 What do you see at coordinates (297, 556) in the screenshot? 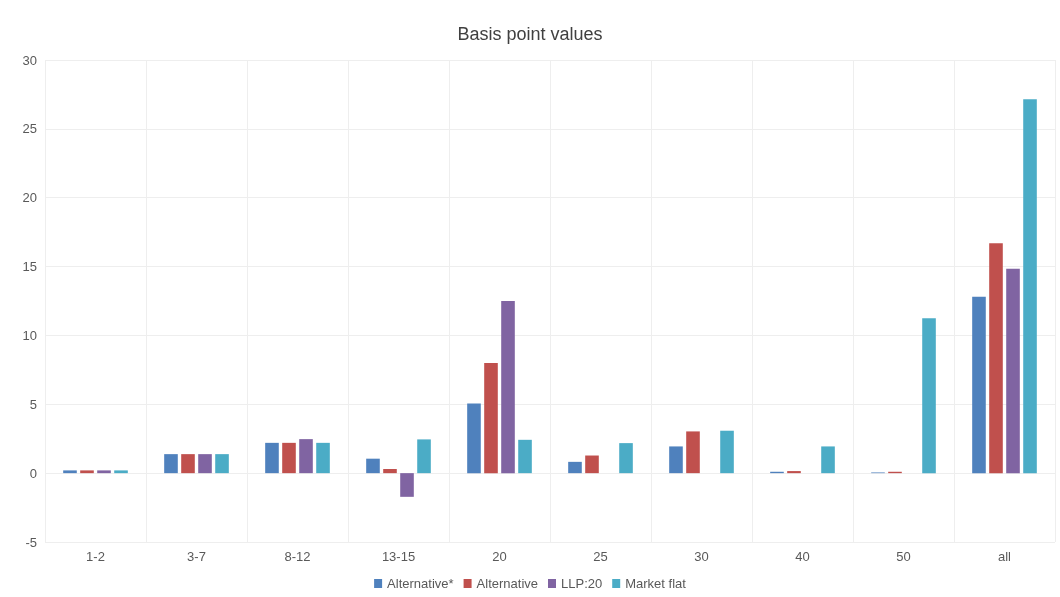
I see `x-tick-label: 8-12` at bounding box center [297, 556].